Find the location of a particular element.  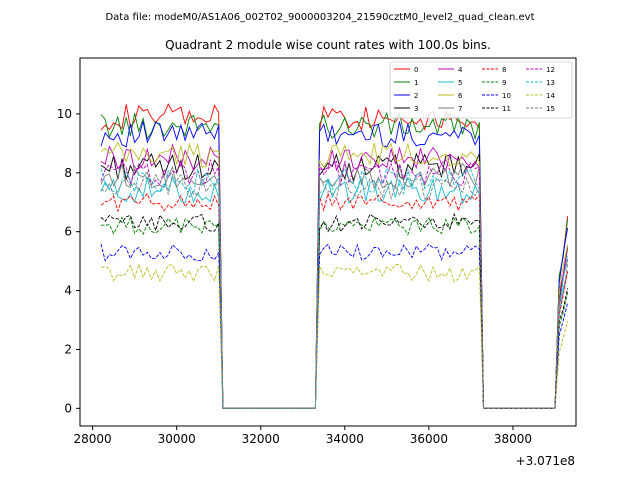

legend-label-2: 2 is located at coordinates (416, 96).